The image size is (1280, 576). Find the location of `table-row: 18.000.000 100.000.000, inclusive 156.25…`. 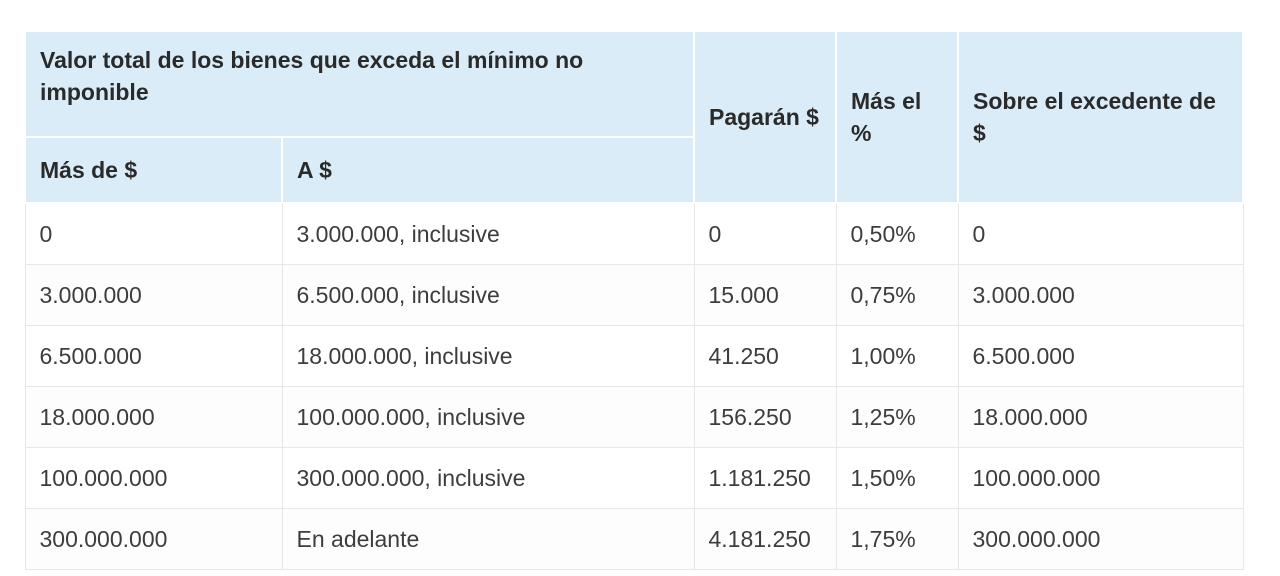

table-row: 18.000.000 100.000.000, inclusive 156.25… is located at coordinates (634, 417).